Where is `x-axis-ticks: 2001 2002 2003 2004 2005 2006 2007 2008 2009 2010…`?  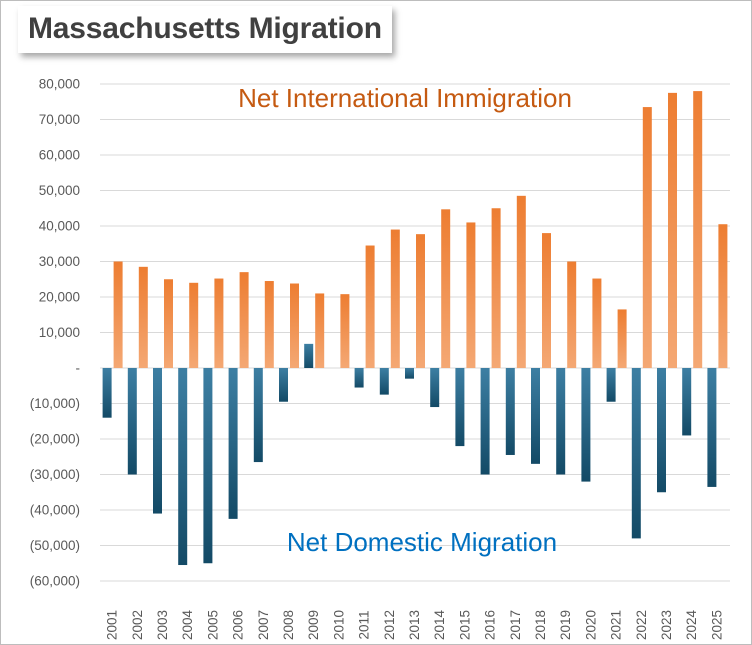 x-axis-ticks: 2001 2002 2003 2004 2005 2006 2007 2008 2009 2010… is located at coordinates (415, 624).